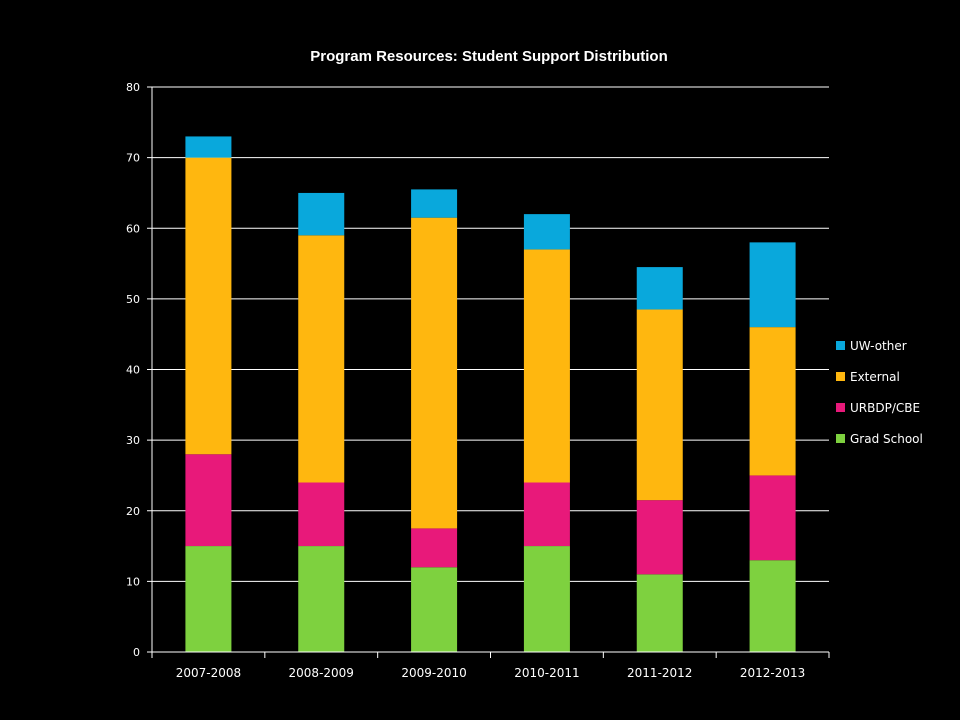 The image size is (960, 720). I want to click on x-tick-label: 2008-2009, so click(321, 673).